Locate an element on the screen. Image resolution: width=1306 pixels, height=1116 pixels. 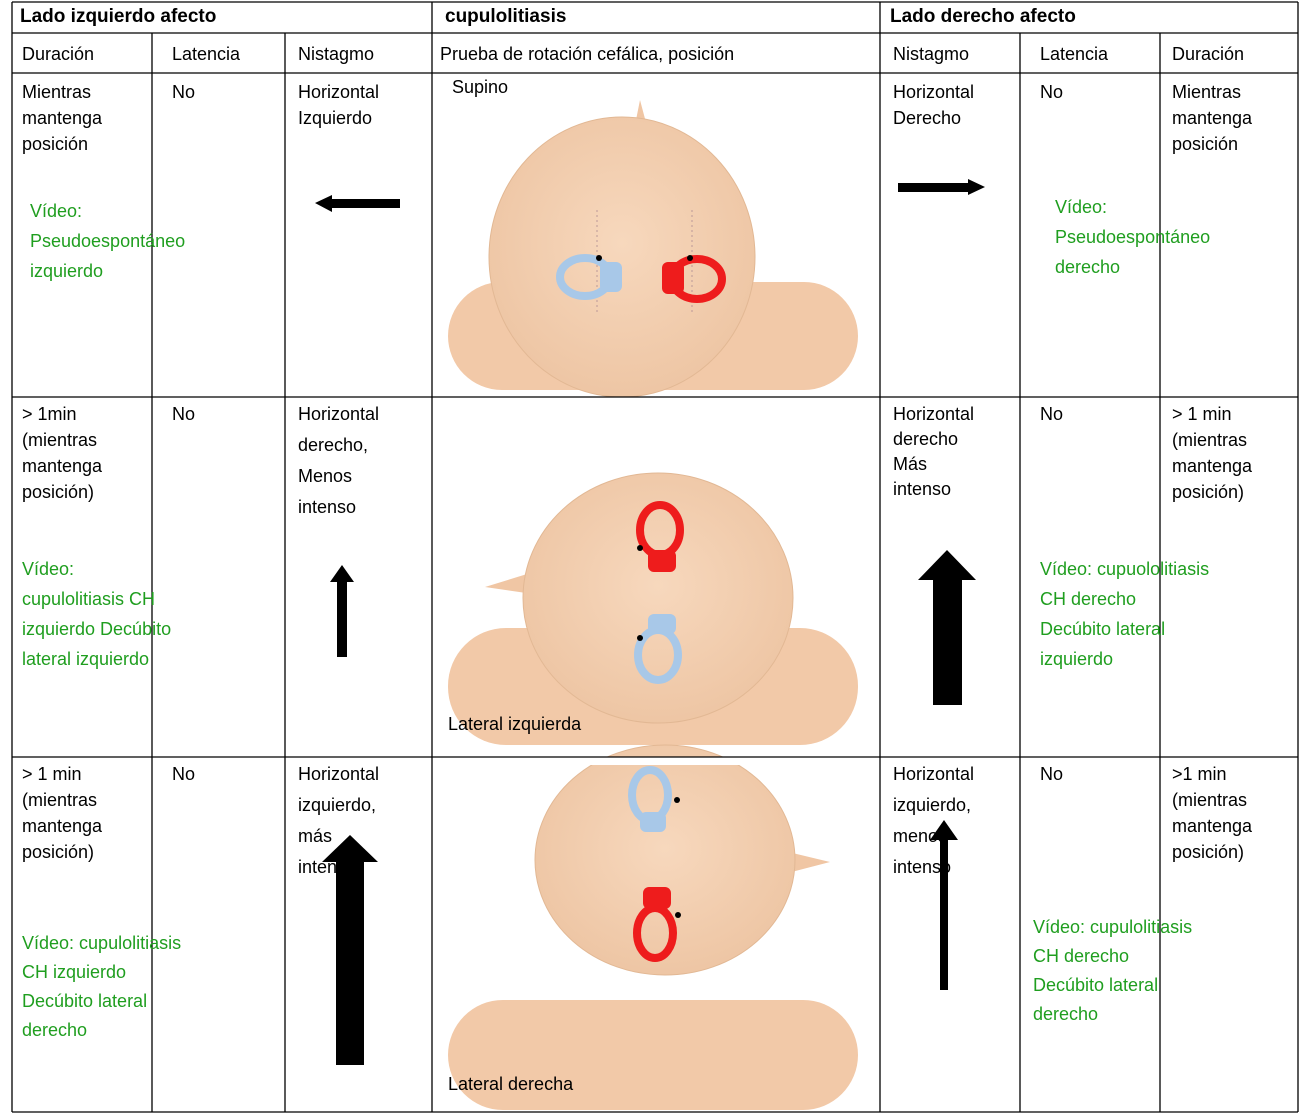
nystagmus: Más is located at coordinates (910, 464).